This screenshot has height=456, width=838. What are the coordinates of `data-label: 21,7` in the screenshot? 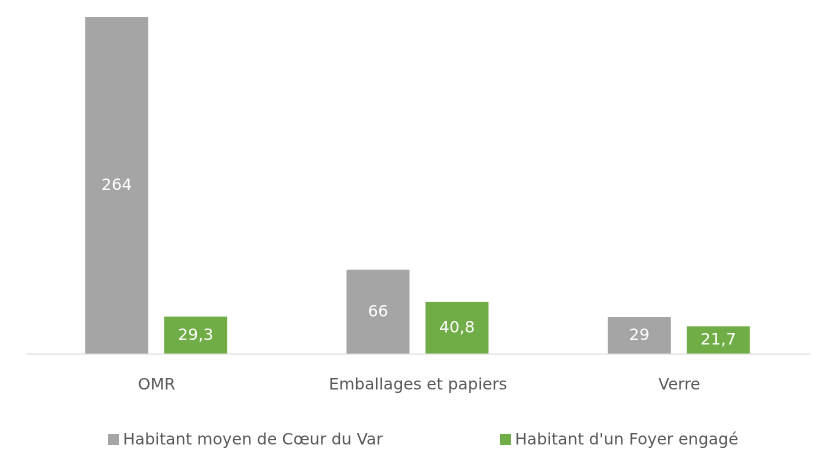 It's located at (719, 339).